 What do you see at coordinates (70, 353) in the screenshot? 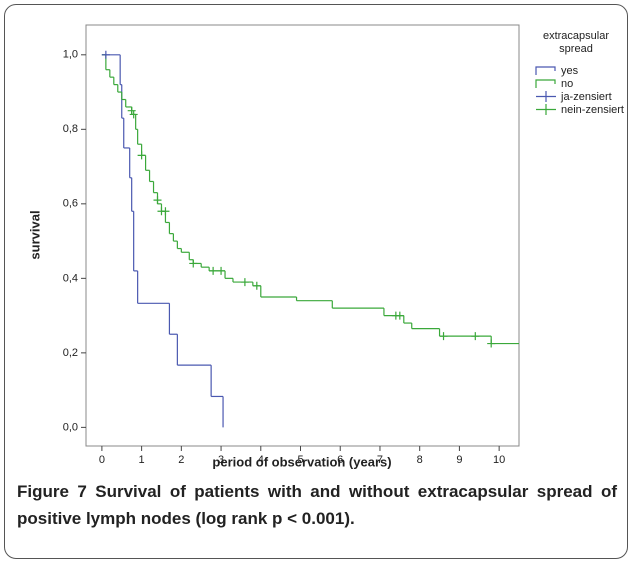
I see `y-tick-label: 0,2` at bounding box center [70, 353].